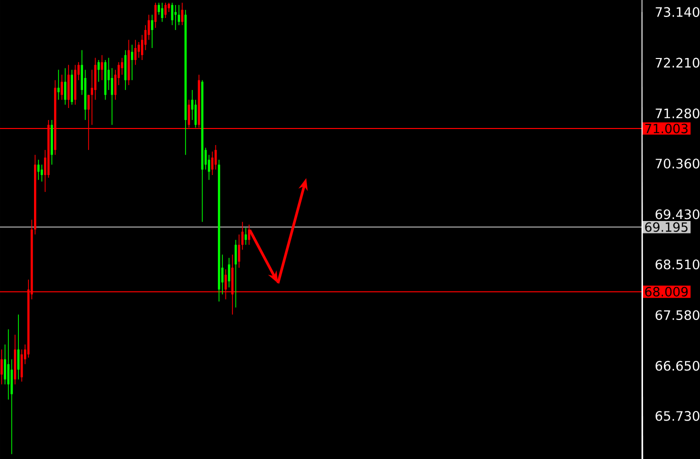 This screenshot has width=700, height=459. Describe the element at coordinates (666, 227) in the screenshot. I see `ref-line-label: 69.195` at that location.